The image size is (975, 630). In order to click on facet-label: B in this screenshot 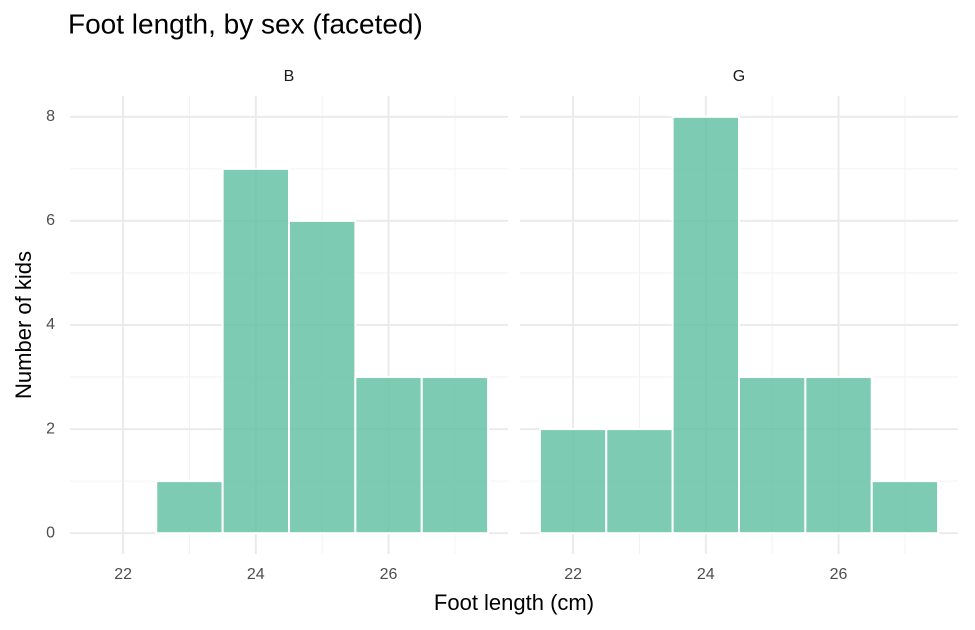, I will do `click(289, 76)`.